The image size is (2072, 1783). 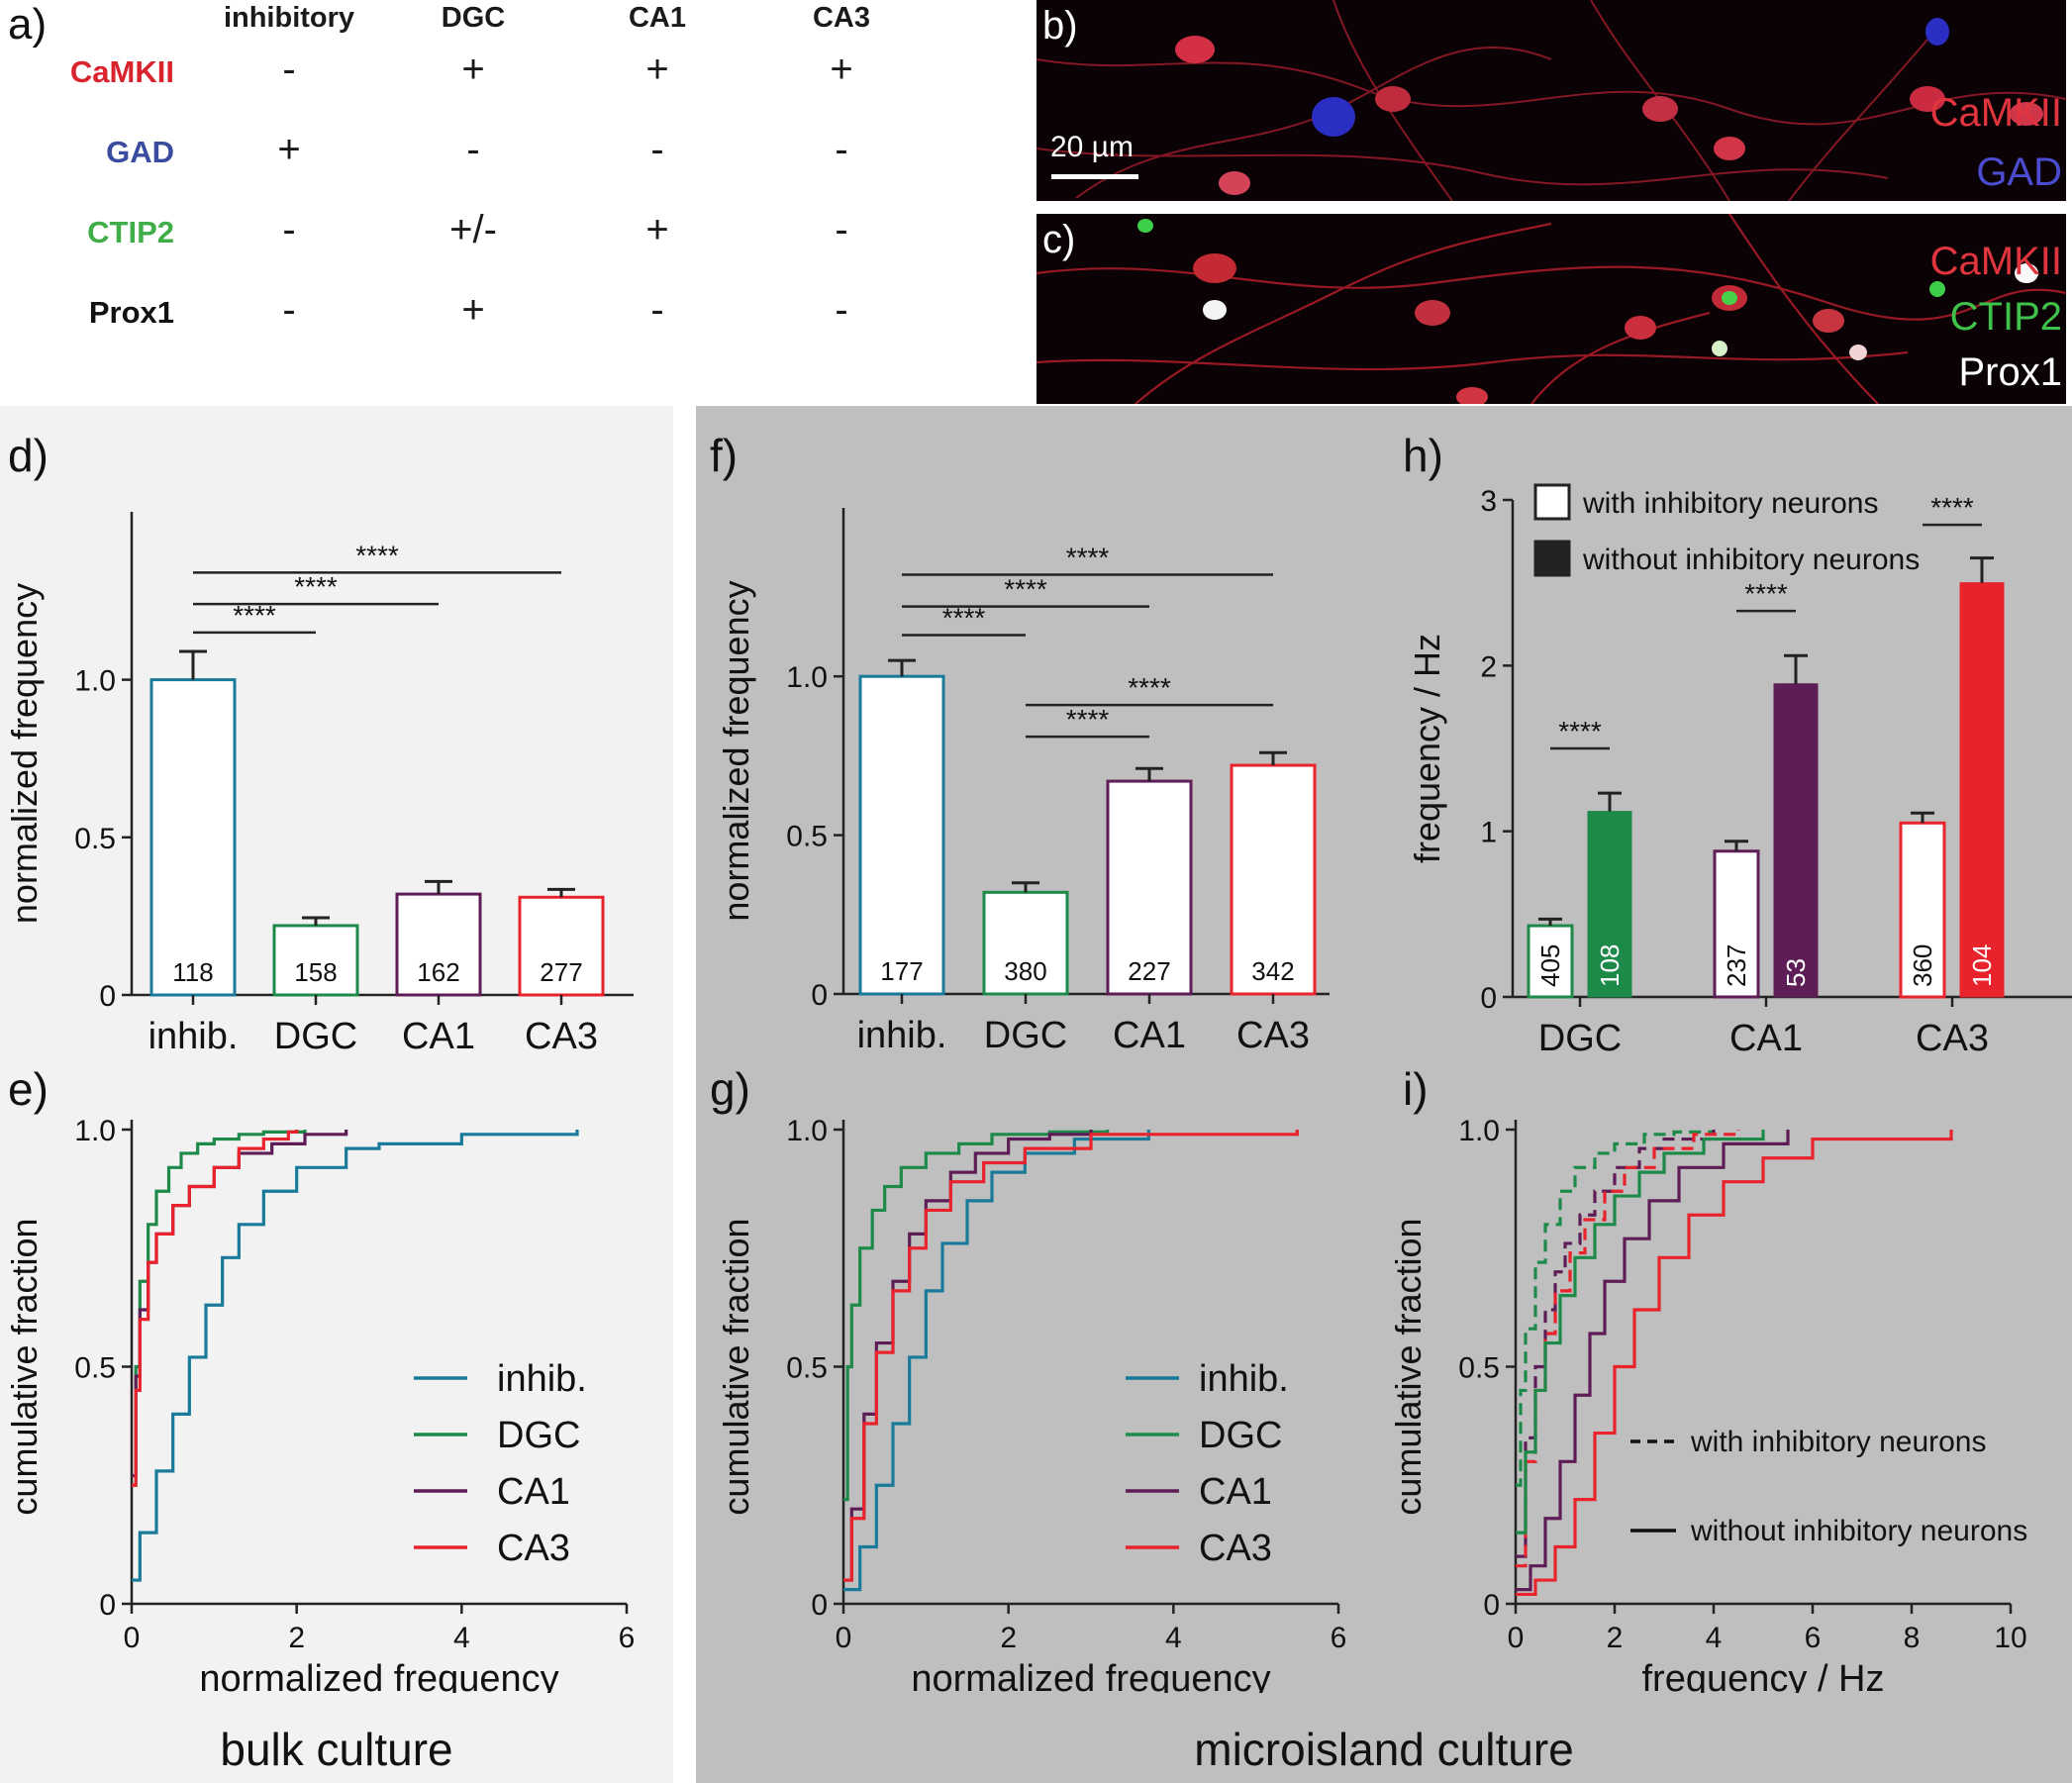 I want to click on n-label: 342, so click(x=1272, y=971).